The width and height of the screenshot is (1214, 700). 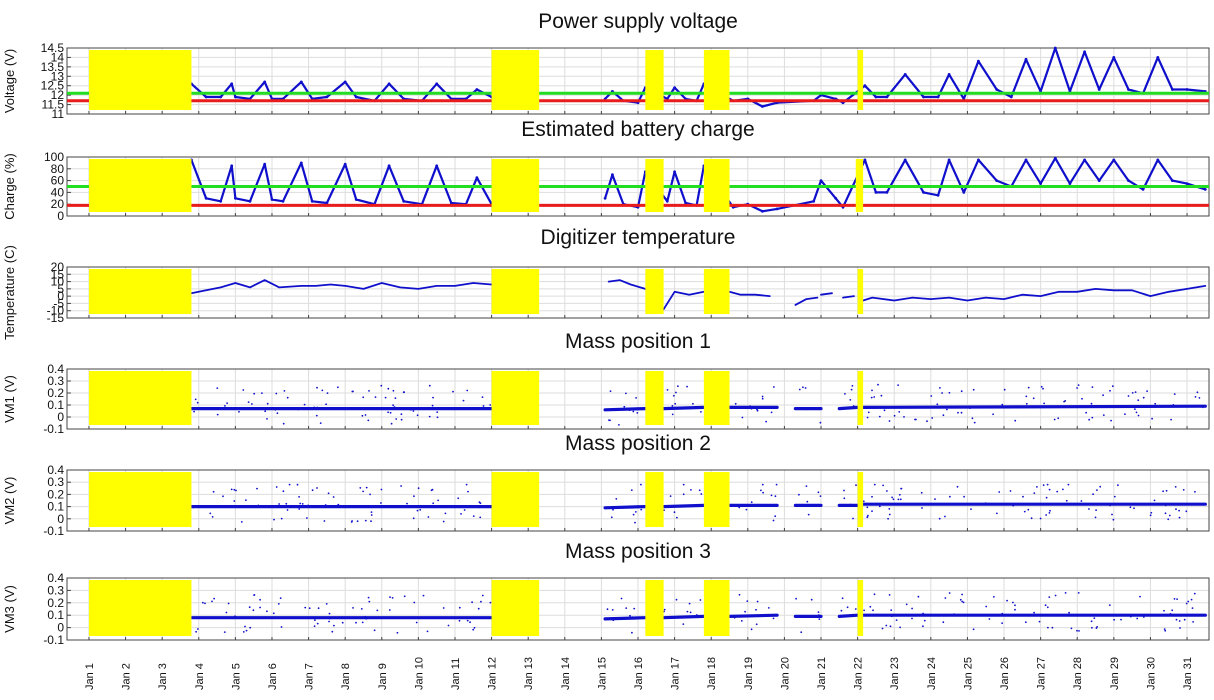 What do you see at coordinates (58, 274) in the screenshot?
I see `y-tick-label: 15` at bounding box center [58, 274].